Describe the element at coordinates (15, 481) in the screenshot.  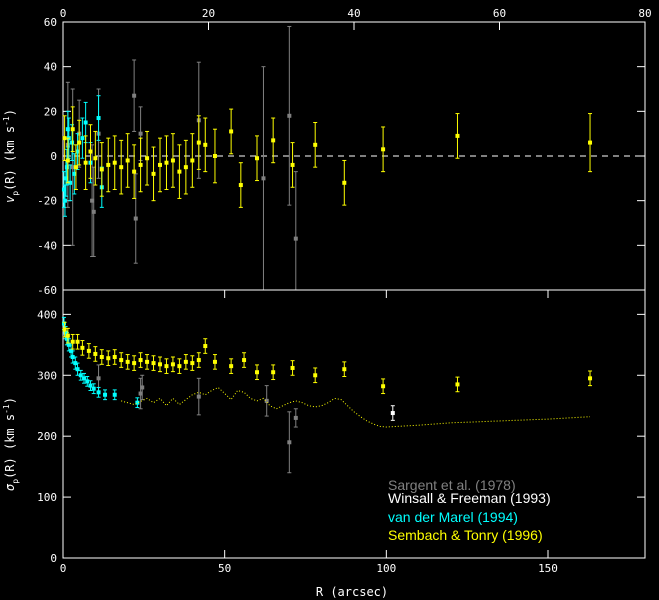
I see `bottom-ylabel-sub: p` at that location.